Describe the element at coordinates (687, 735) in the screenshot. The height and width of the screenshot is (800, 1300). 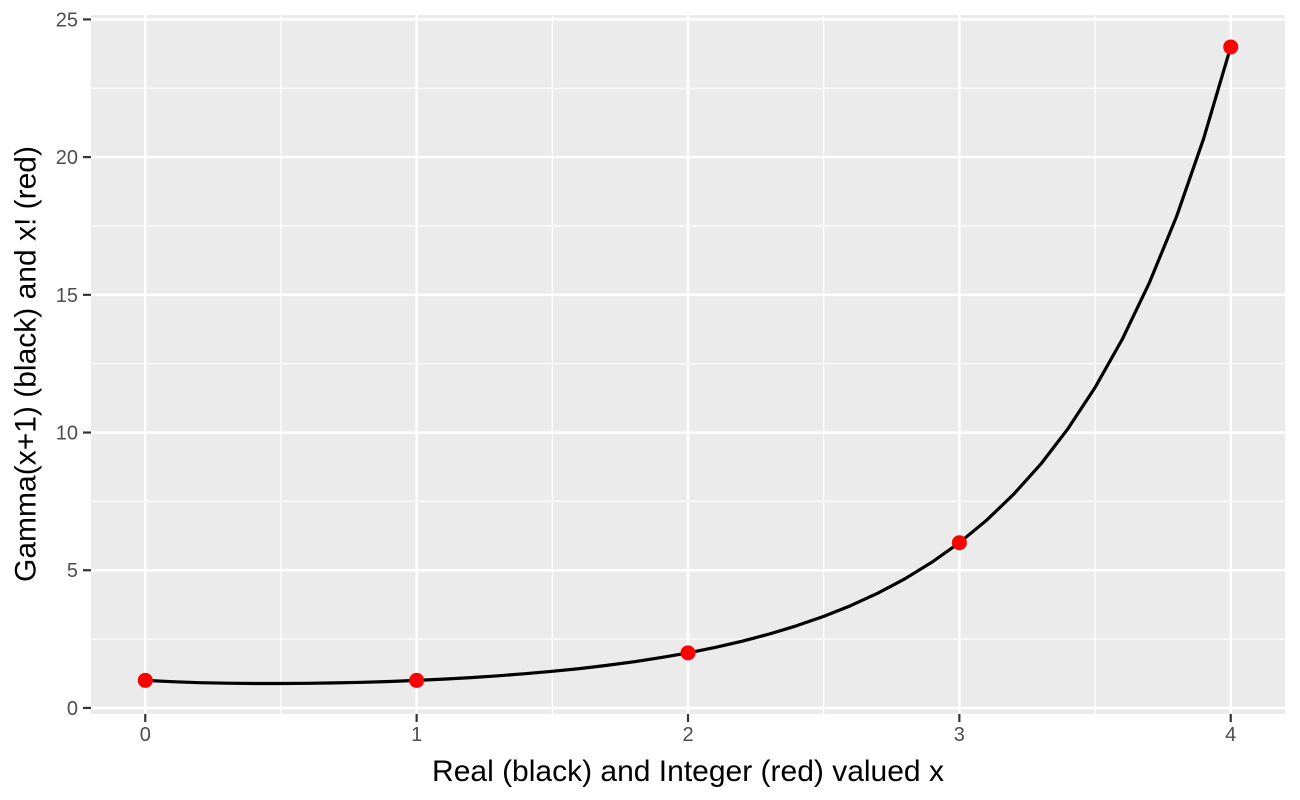
I see `x-axis-tick-label: 2` at that location.